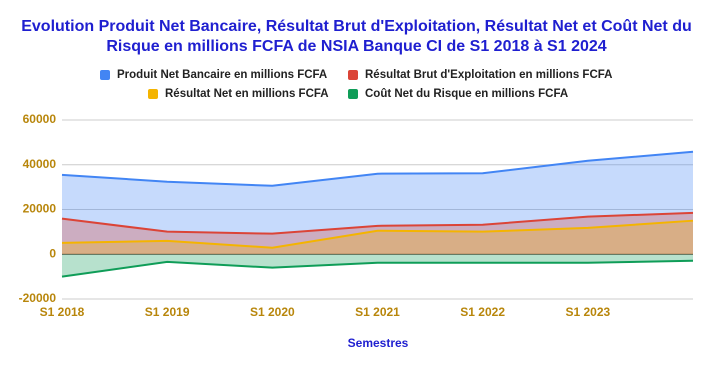 The width and height of the screenshot is (713, 371). What do you see at coordinates (482, 312) in the screenshot?
I see `x-tick-label: S1 2022` at bounding box center [482, 312].